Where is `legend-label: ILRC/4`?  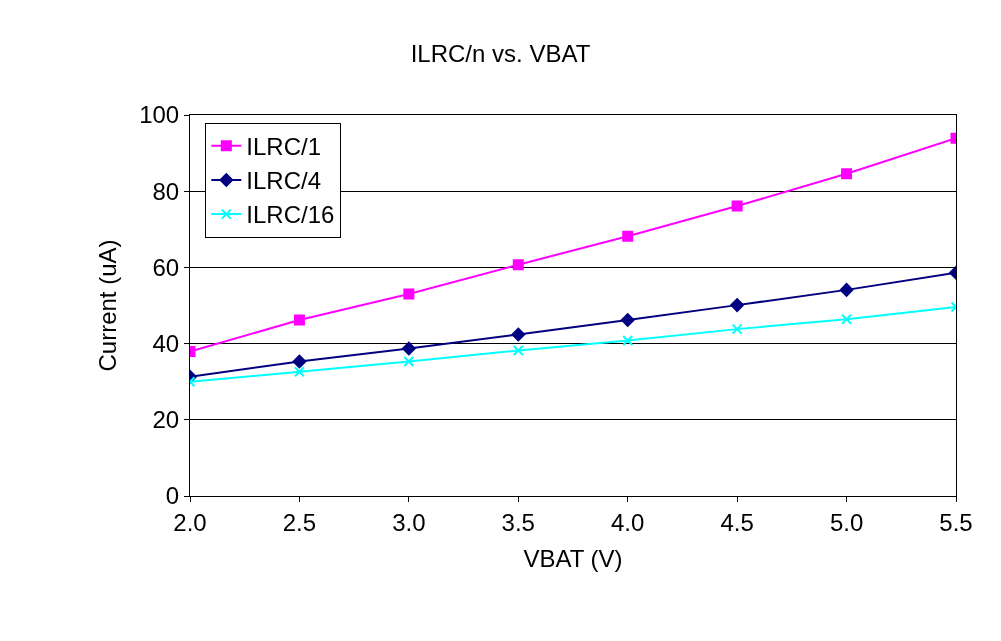
legend-label: ILRC/4 is located at coordinates (284, 181).